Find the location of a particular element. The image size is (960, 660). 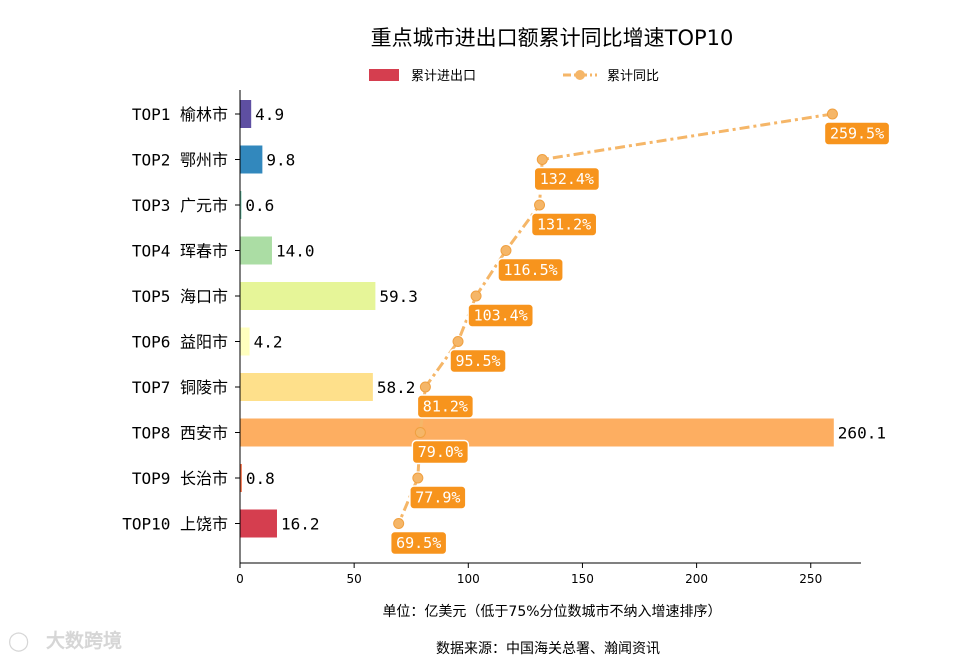

growth-label: 132.4% is located at coordinates (567, 179).